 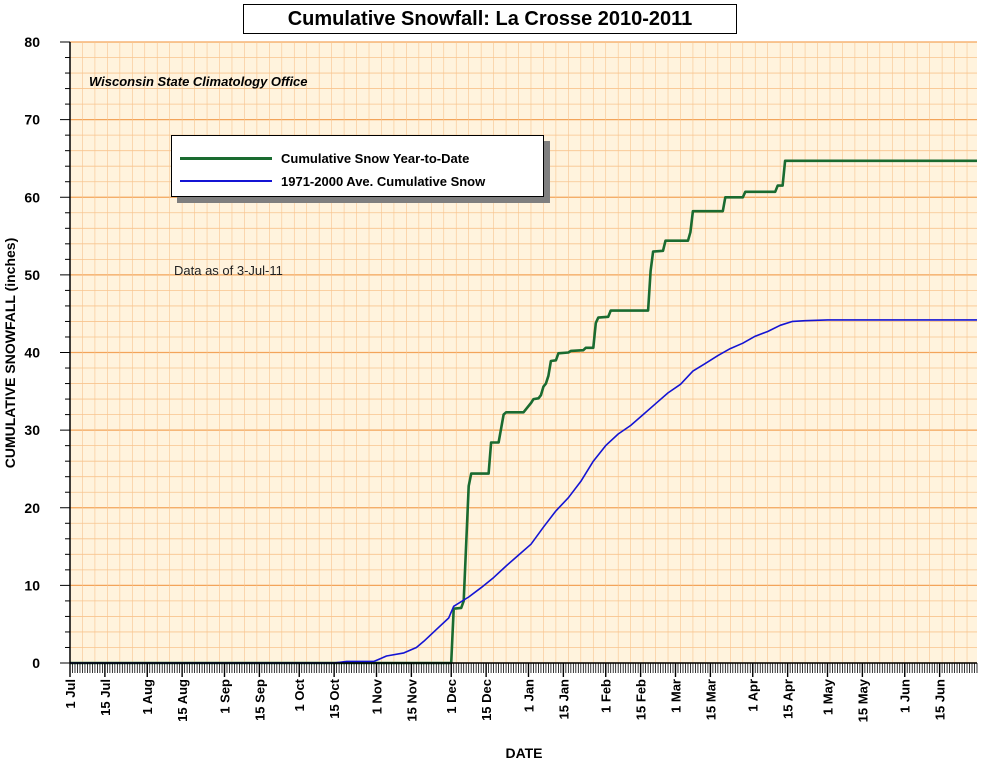 I want to click on x-tick-label: 1 May, so click(x=828, y=696).